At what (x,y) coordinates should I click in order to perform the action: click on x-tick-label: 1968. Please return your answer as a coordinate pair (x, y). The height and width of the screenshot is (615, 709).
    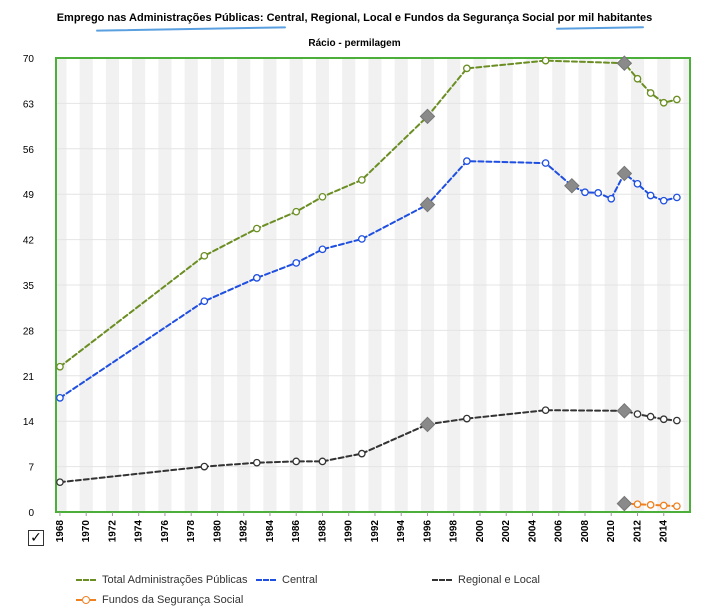
    Looking at the image, I should click on (60, 531).